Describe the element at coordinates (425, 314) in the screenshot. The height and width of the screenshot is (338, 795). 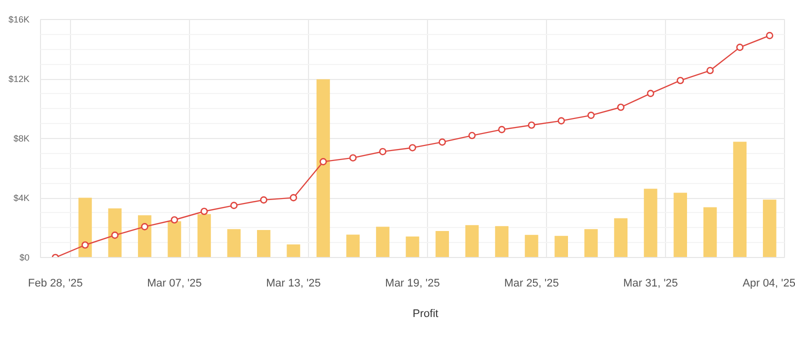
I see `text: Profit` at that location.